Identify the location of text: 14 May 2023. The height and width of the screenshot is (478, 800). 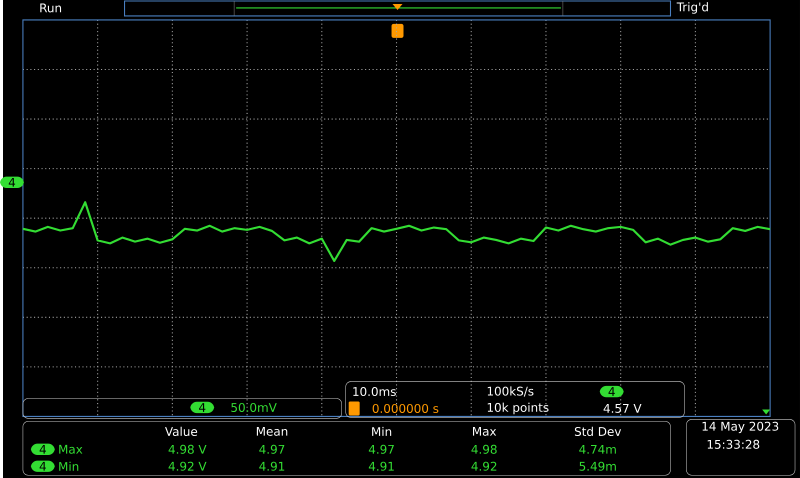
(740, 427).